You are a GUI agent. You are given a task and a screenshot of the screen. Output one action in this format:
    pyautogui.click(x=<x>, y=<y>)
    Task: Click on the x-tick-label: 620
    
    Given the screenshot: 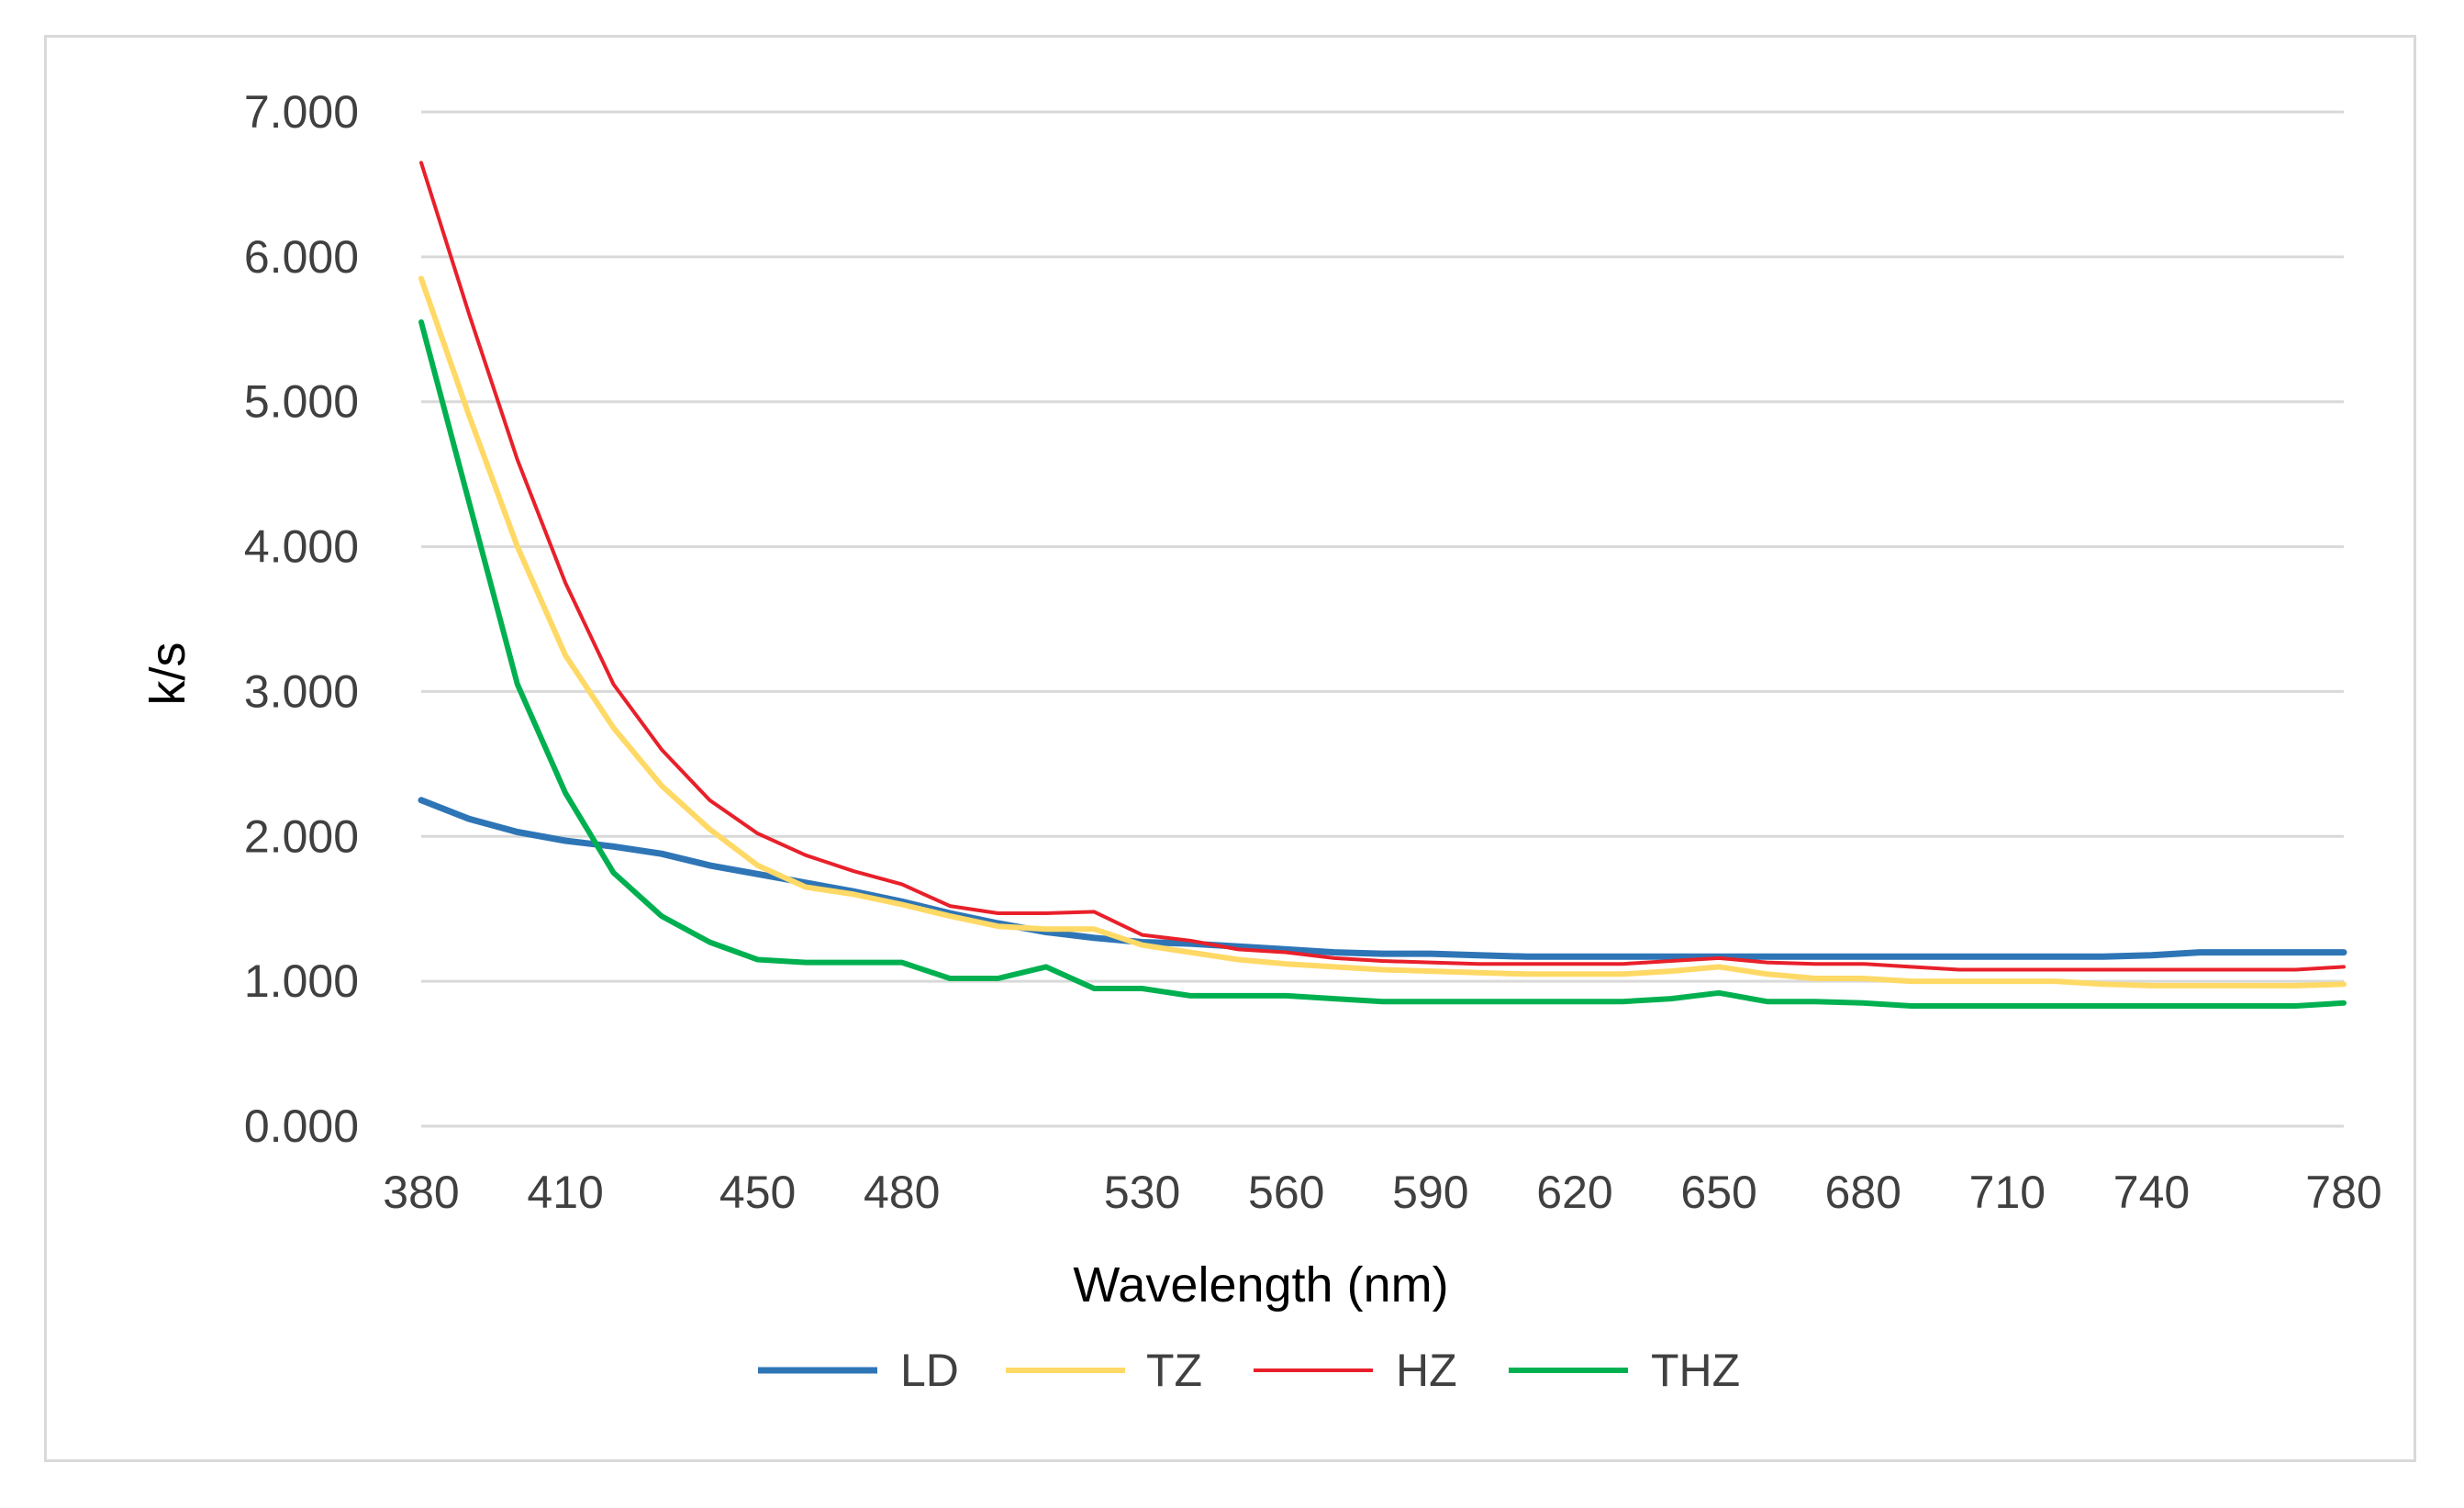 What is the action you would take?
    pyautogui.click(x=1574, y=1192)
    